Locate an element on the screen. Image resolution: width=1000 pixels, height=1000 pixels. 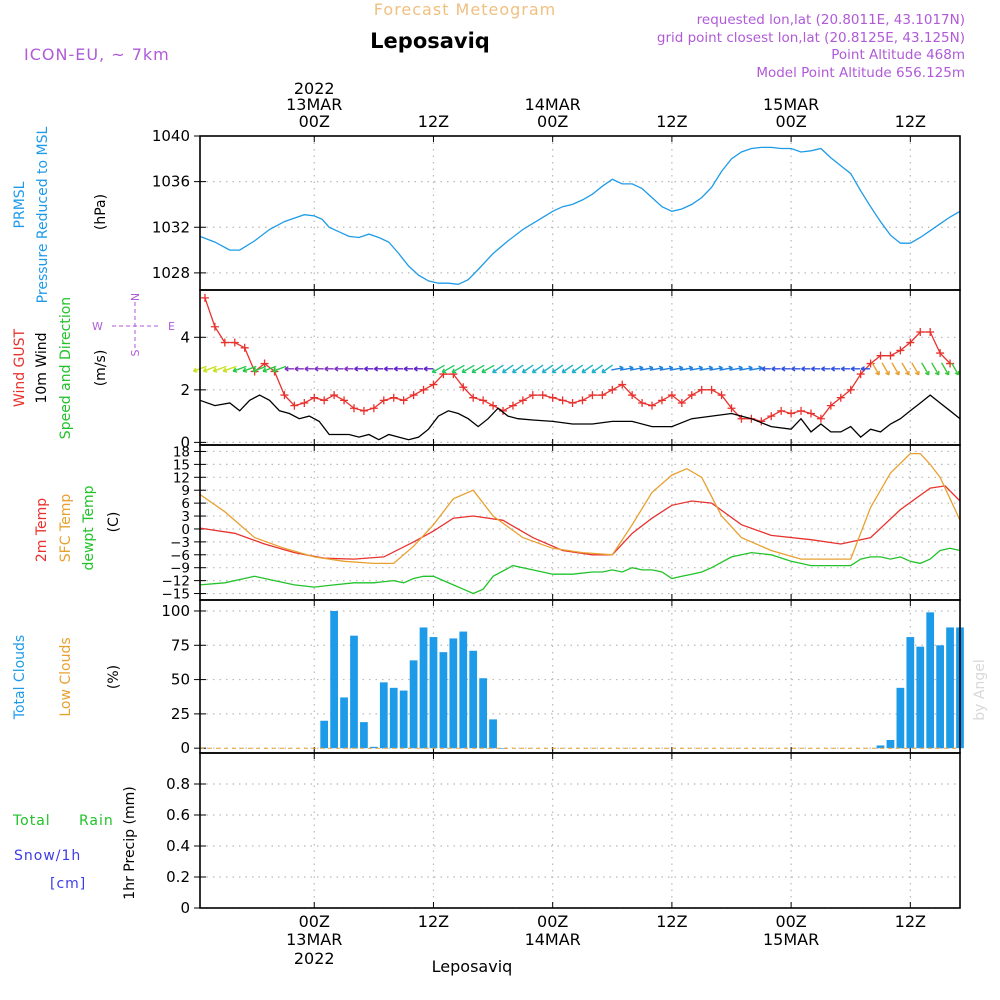
y-tick-label: 100 is located at coordinates (175, 611).